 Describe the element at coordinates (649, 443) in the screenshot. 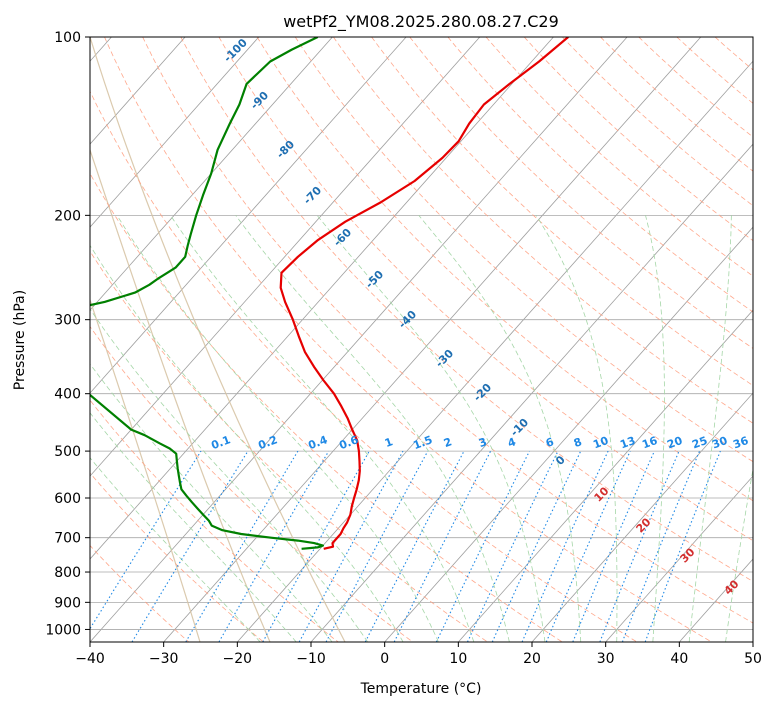

I see `mixing-ratio-label: 16` at that location.